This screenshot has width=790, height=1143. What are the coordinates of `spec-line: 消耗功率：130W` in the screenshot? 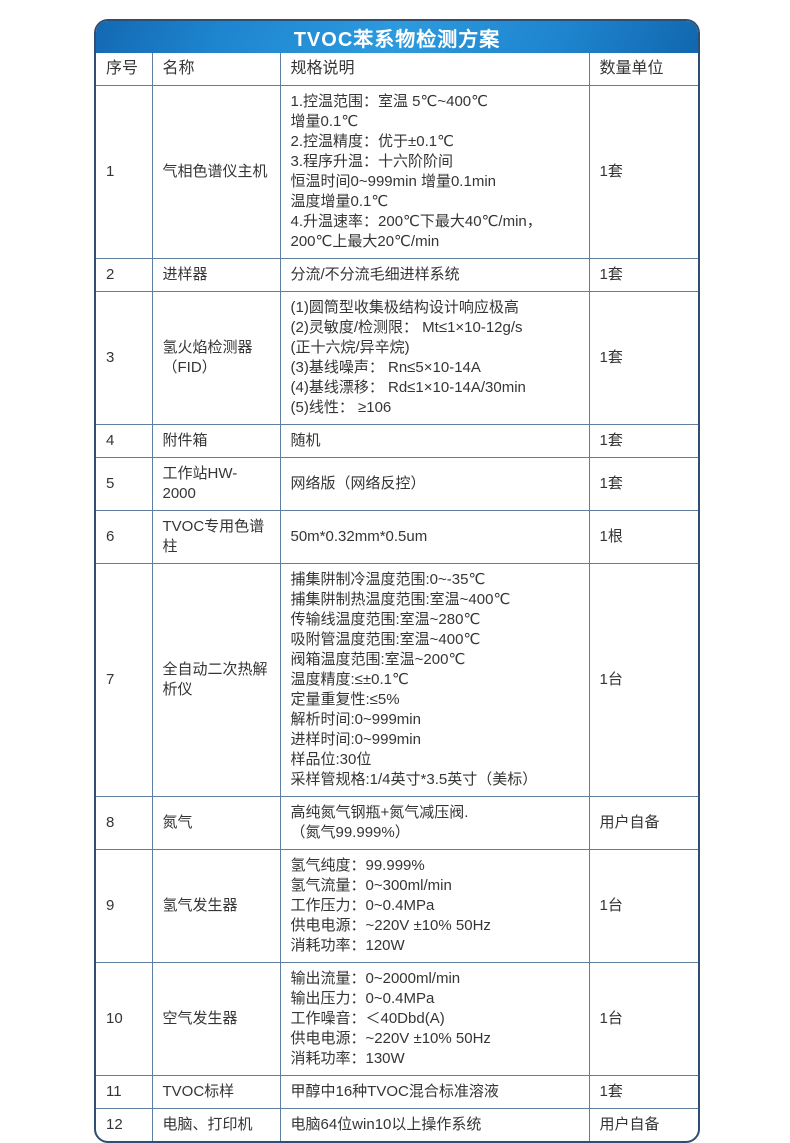 It's located at (347, 1058).